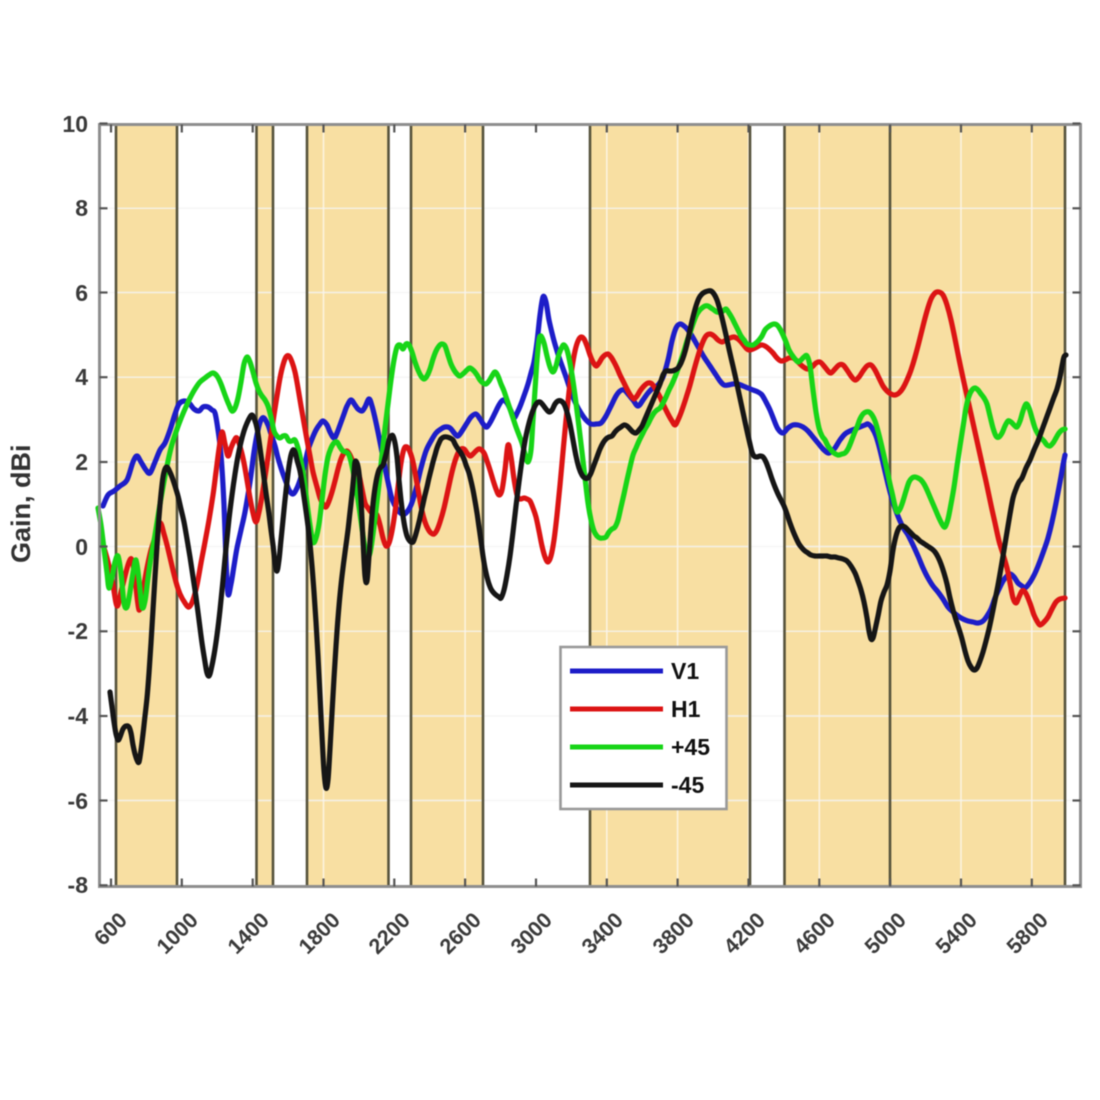  Describe the element at coordinates (690, 747) in the screenshot. I see `svg-text: +45` at that location.